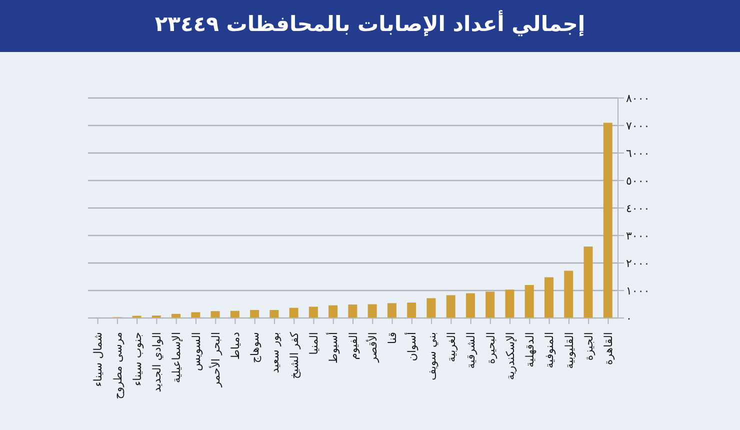 Image resolution: width=740 pixels, height=430 pixels. I want to click on x-tick-label: كفر الشيخ, so click(294, 355).